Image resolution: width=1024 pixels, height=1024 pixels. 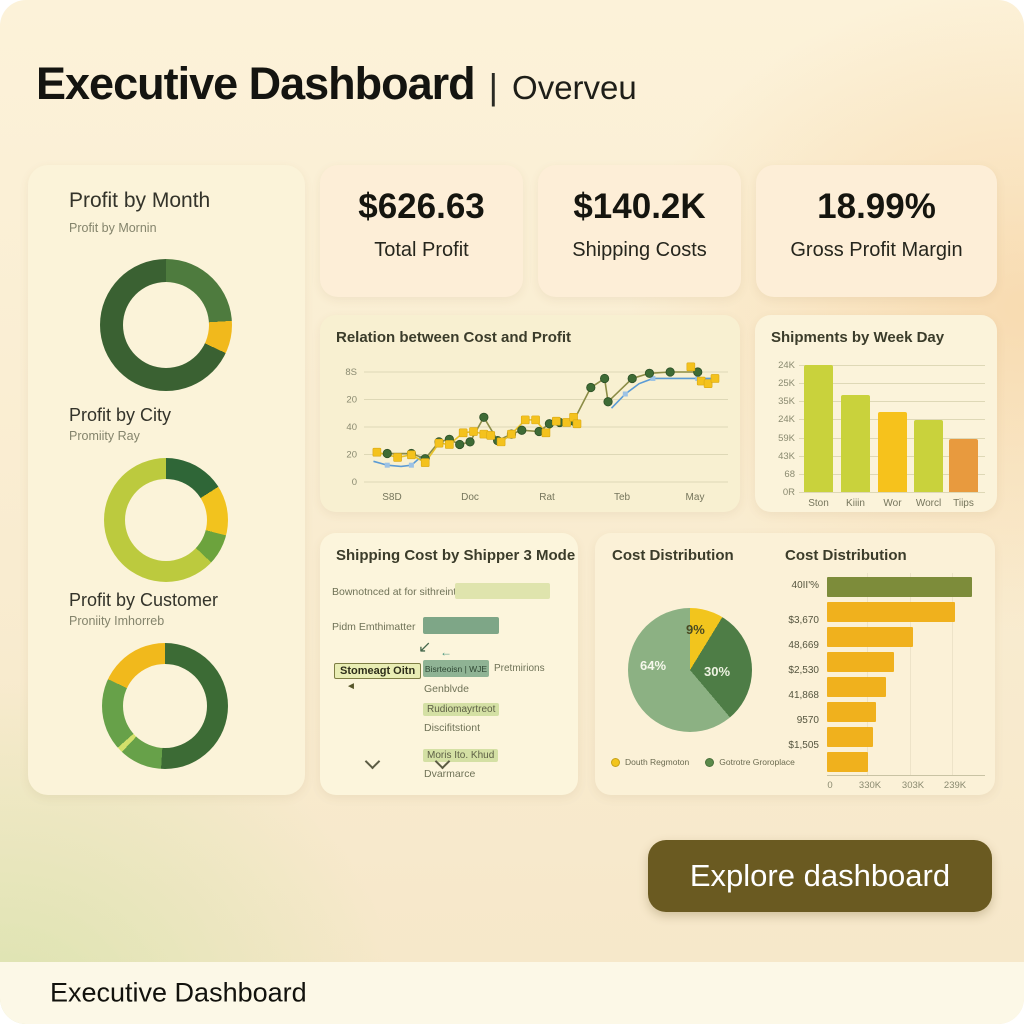 What do you see at coordinates (351, 686) in the screenshot?
I see `flag-icon: ◄` at bounding box center [351, 686].